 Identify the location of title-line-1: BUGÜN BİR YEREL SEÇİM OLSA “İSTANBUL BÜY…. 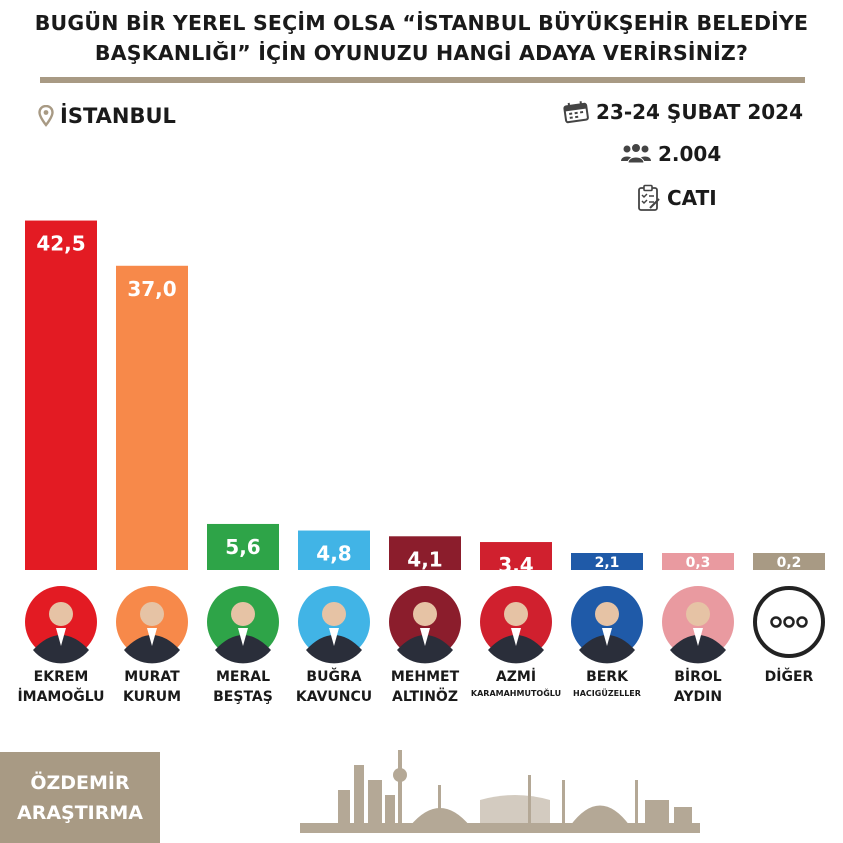
(421, 23).